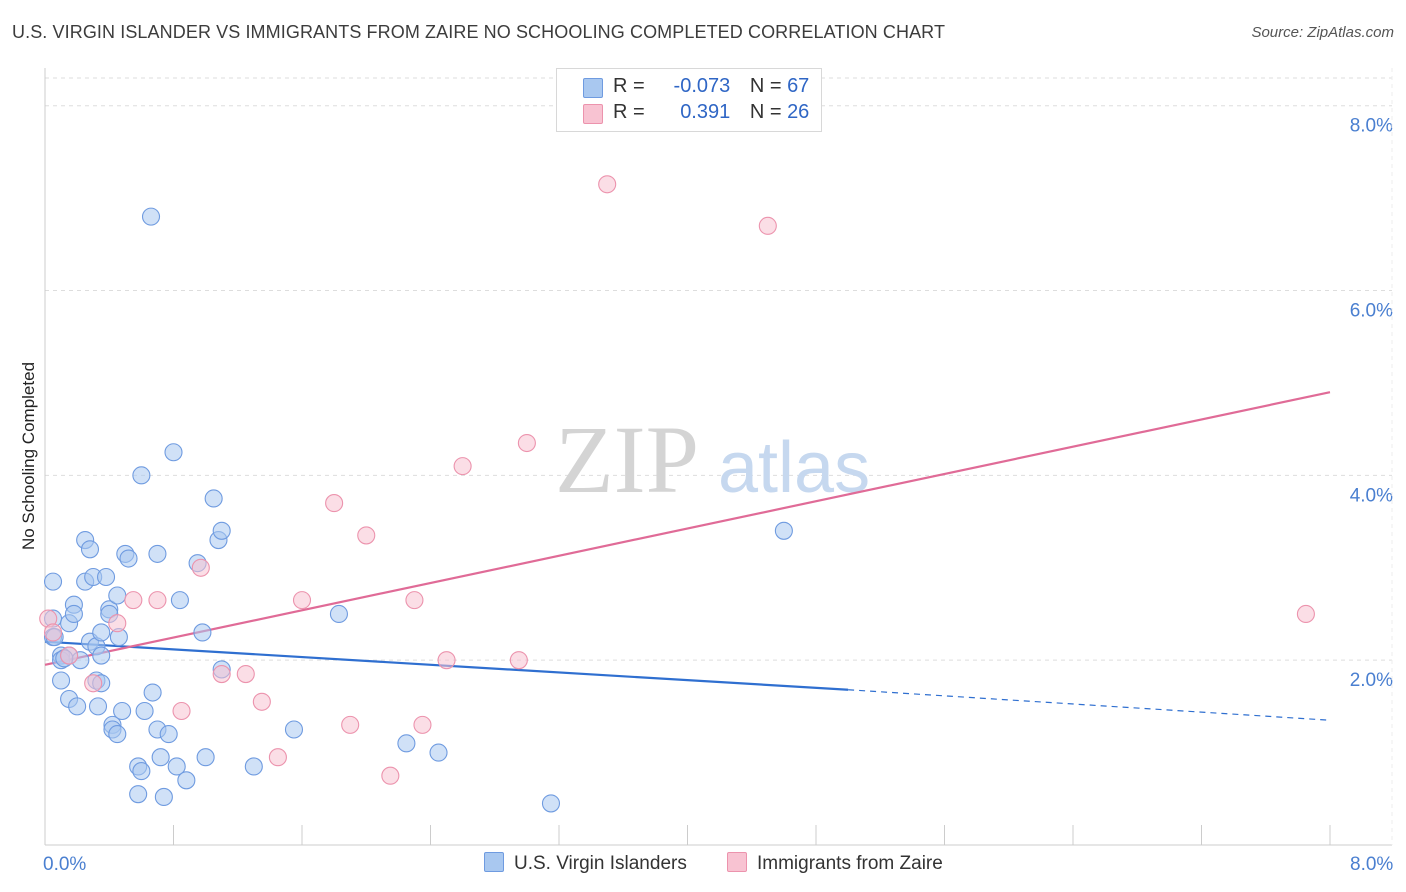 This screenshot has width=1406, height=892. Describe the element at coordinates (705, 112) in the screenshot. I see `r-value: 0.391` at that location.